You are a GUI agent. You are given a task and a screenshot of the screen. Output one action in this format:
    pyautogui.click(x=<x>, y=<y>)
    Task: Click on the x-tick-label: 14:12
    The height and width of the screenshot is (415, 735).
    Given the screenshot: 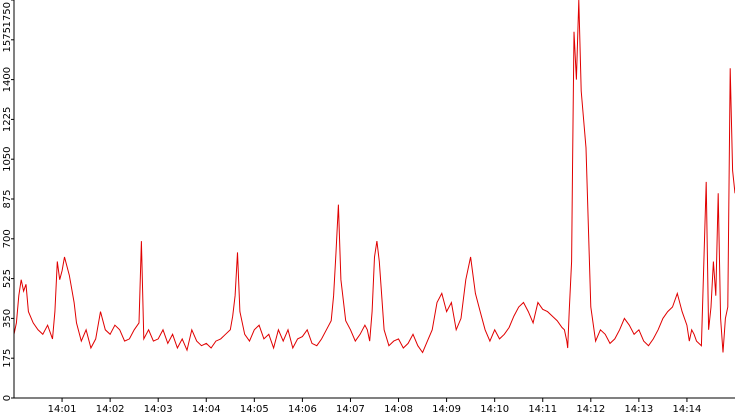 What is the action you would take?
    pyautogui.click(x=590, y=409)
    